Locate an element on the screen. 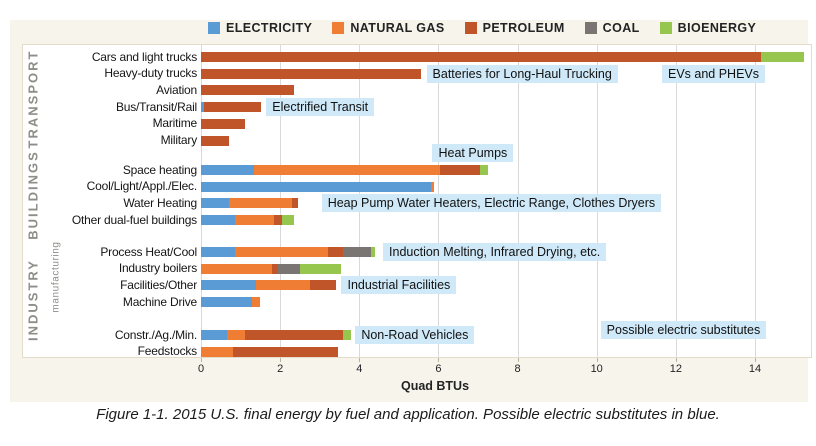 The height and width of the screenshot is (446, 816). annotation-label: Heat Pumps is located at coordinates (473, 153).